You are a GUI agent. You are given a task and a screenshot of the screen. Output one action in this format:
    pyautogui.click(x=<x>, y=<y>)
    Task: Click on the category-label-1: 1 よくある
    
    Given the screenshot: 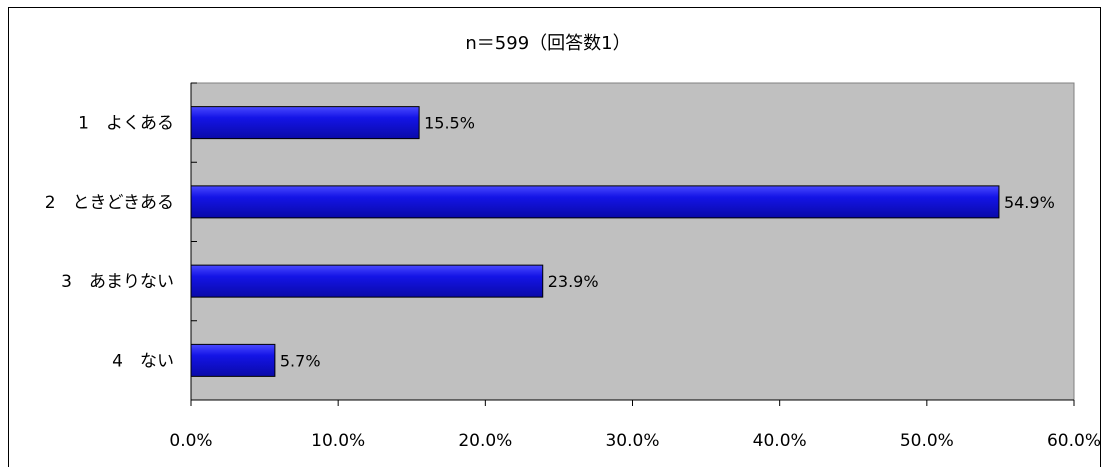 What is the action you would take?
    pyautogui.click(x=126, y=124)
    